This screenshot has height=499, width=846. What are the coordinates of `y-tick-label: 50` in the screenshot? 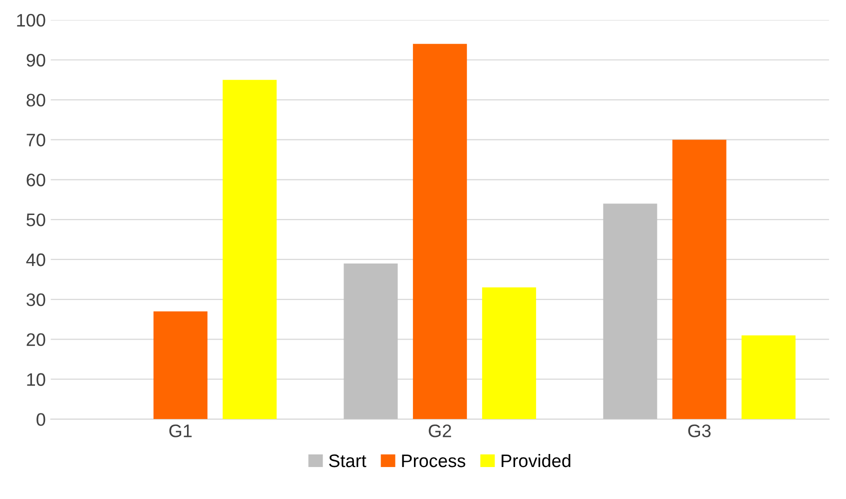 It's located at (36, 219).